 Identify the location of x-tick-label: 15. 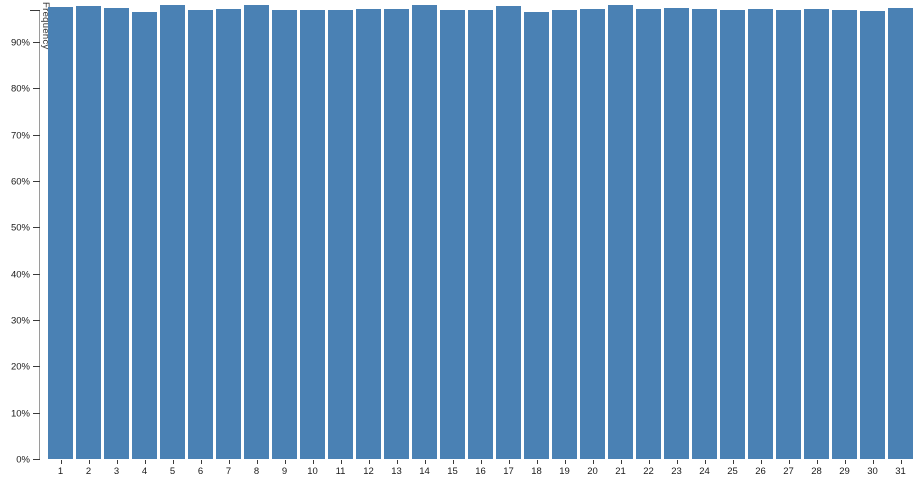
(452, 471).